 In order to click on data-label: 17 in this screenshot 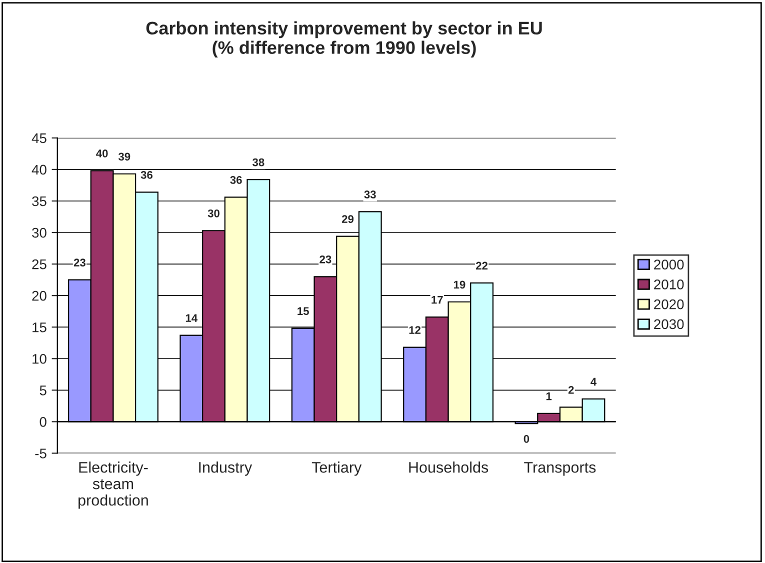, I will do `click(437, 300)`.